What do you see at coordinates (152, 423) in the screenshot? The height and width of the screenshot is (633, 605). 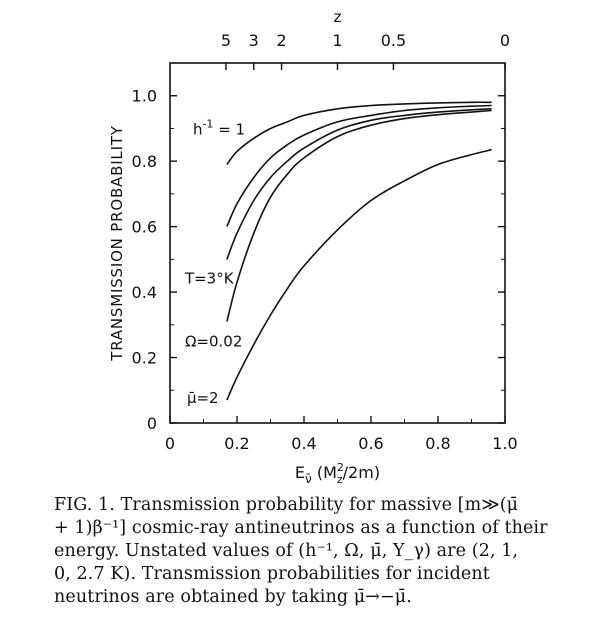 I see `y-tick-label: 0` at bounding box center [152, 423].